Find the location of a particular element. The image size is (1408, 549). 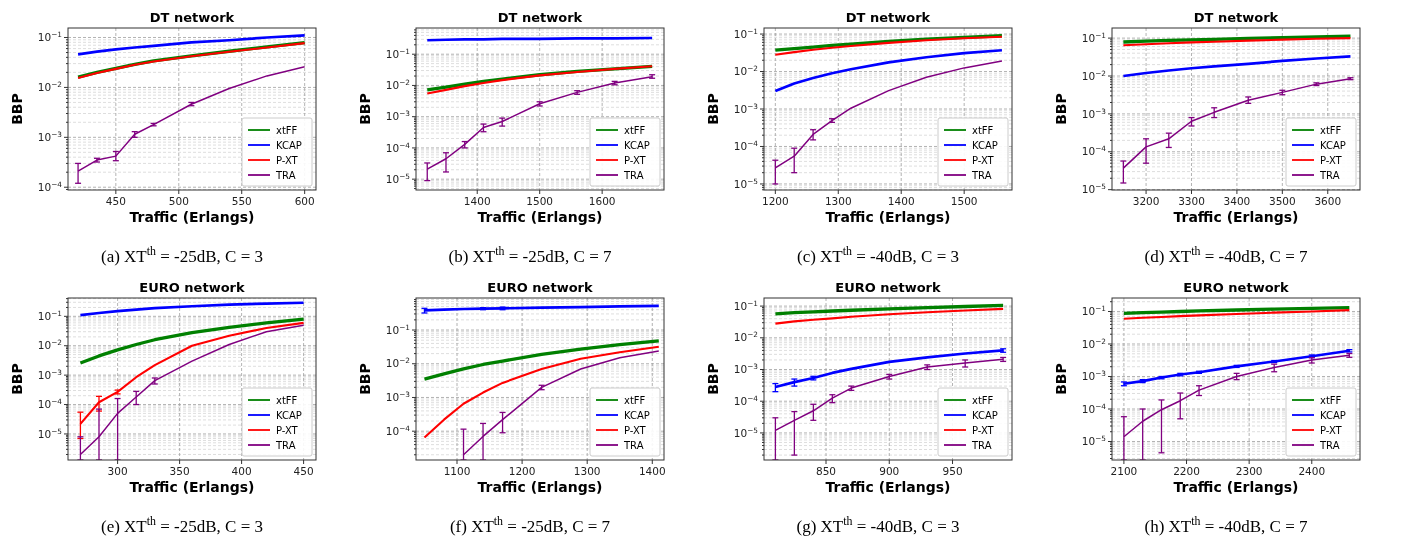

x-tick-label: 2400 is located at coordinates (1312, 471).